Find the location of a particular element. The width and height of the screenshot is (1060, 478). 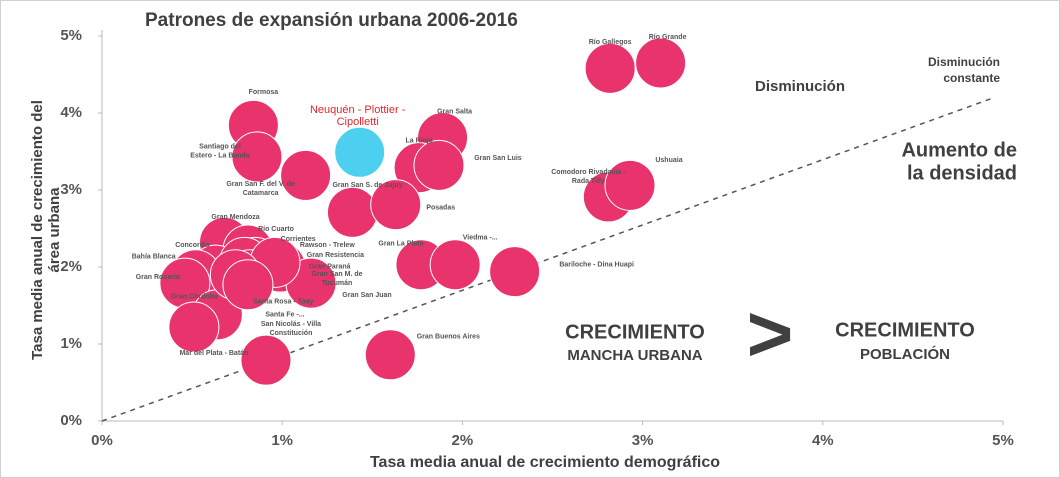

annotation: la densidad is located at coordinates (962, 173).